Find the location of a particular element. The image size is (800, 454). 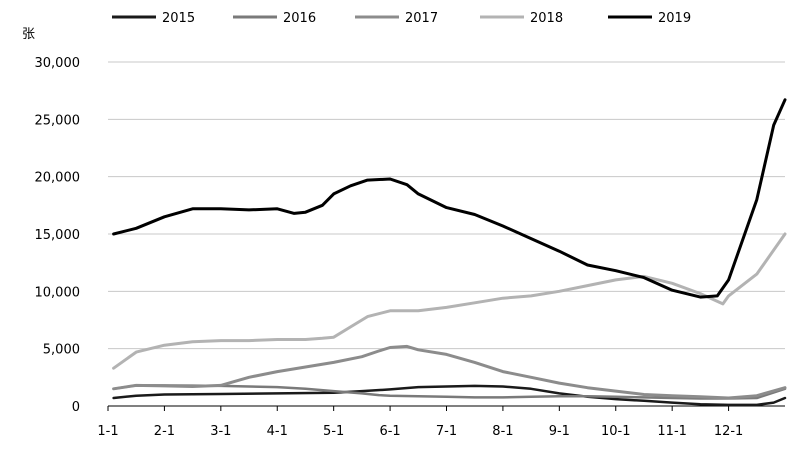

x-tick-labels: 1-1 2-1 3-1 4-1 5-1 6-1 7-1 8-1 9-1 10-1 11-1 12-1 is located at coordinates (420, 431).